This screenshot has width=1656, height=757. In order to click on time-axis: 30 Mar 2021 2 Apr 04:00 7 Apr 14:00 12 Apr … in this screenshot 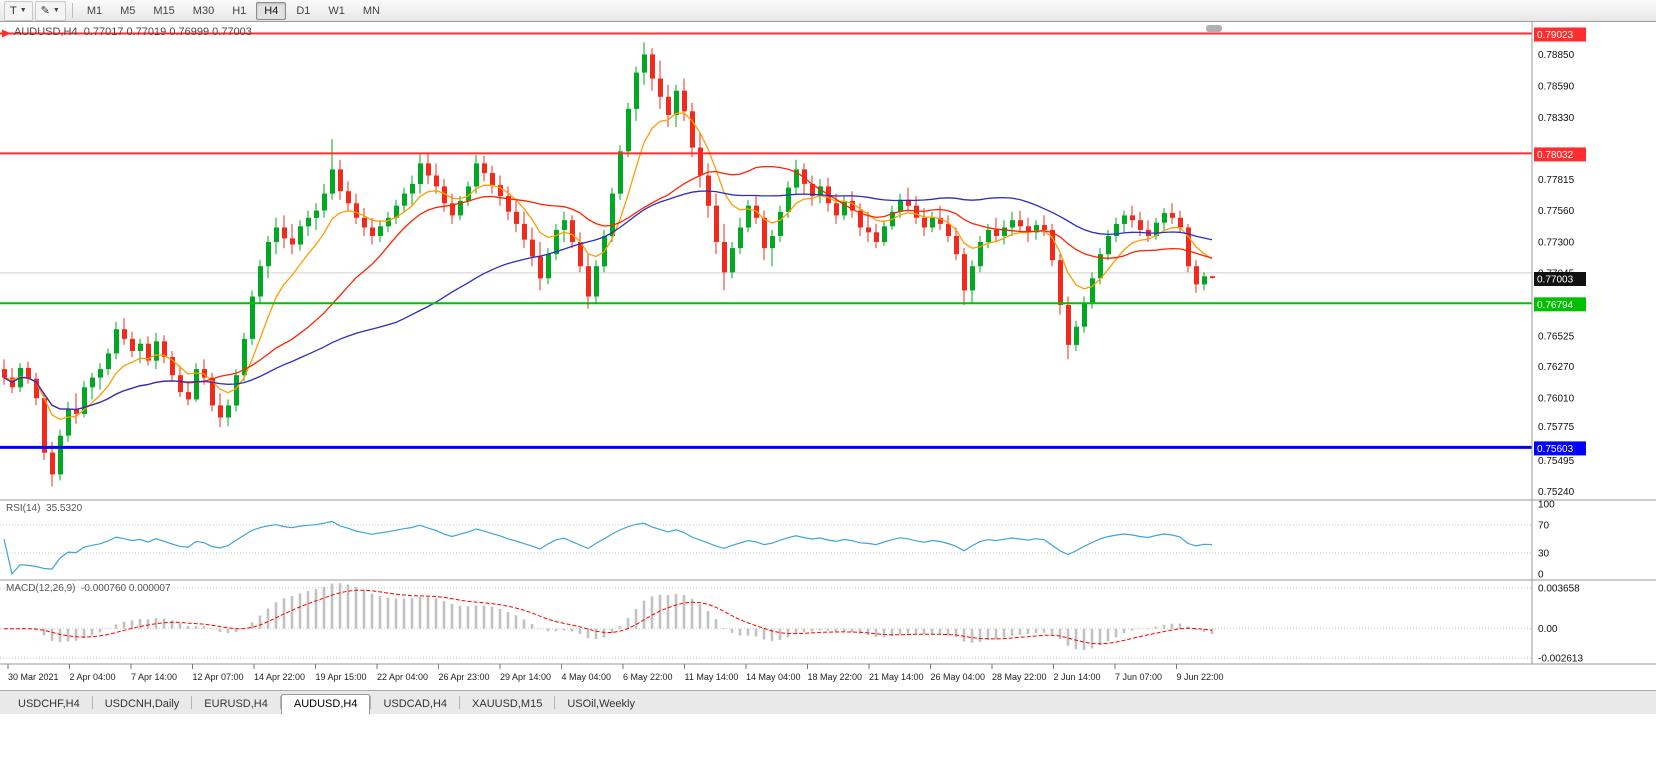, I will do `click(615, 673)`.